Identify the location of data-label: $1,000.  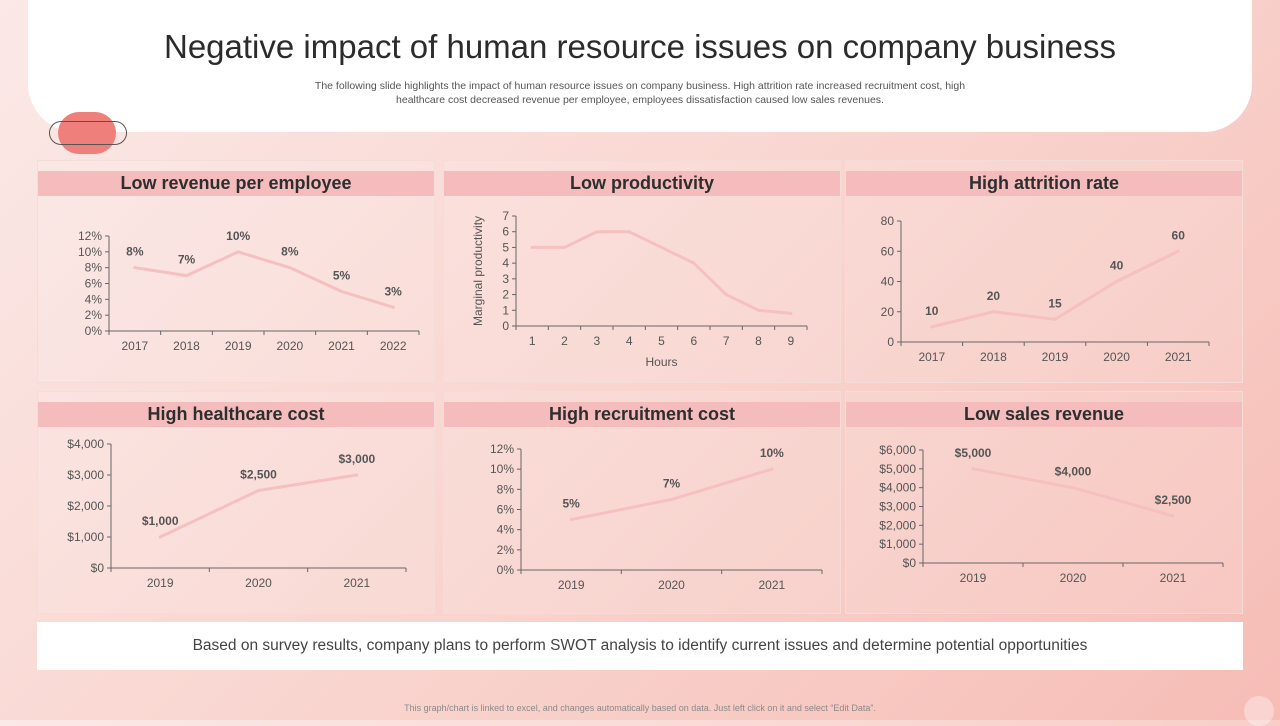
(160, 521).